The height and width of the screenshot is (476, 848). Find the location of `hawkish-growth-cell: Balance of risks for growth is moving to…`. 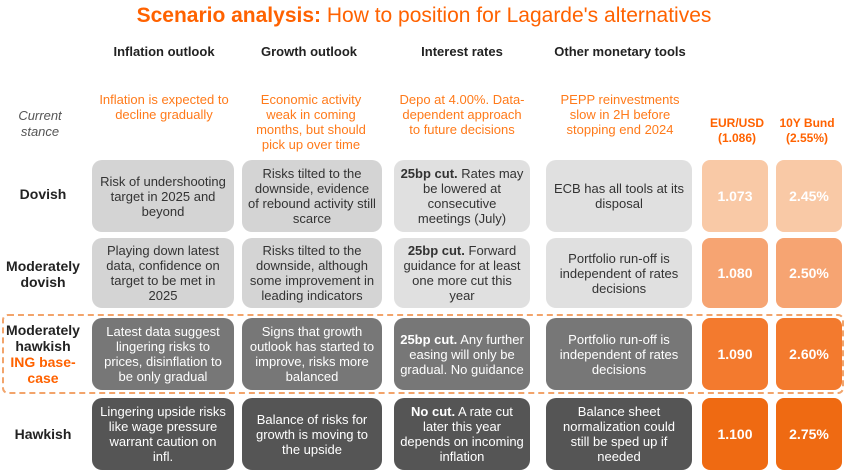

hawkish-growth-cell: Balance of risks for growth is moving to… is located at coordinates (312, 434).